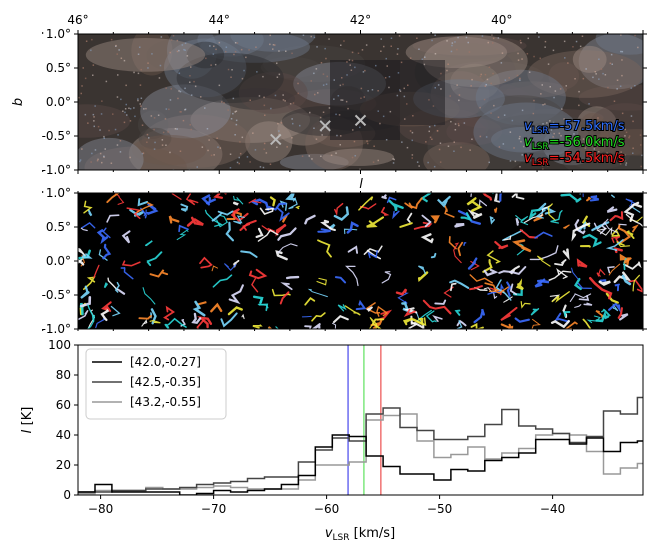 Image resolution: width=650 pixels, height=550 pixels. I want to click on svg-text: [42.5,-0.35], so click(165, 382).